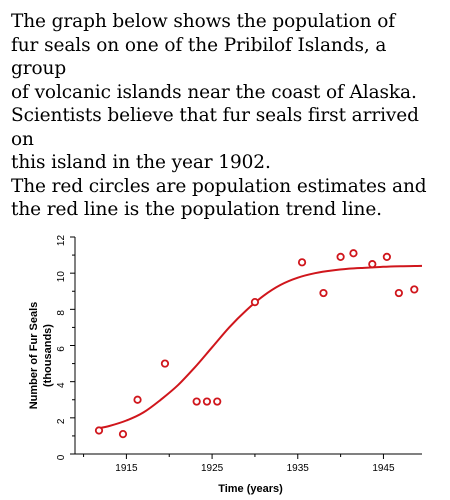 The width and height of the screenshot is (450, 500). Describe the element at coordinates (61, 241) in the screenshot. I see `y-tick-label: 12` at that location.